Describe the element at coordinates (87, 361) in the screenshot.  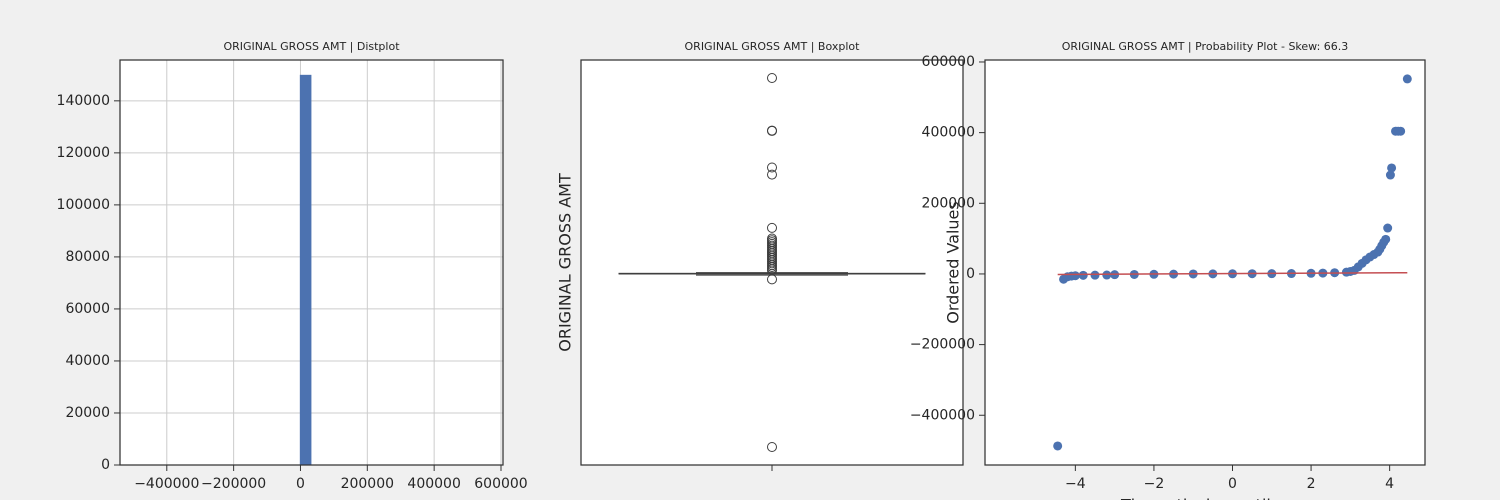
I see `y-tick-label: 40000` at that location.